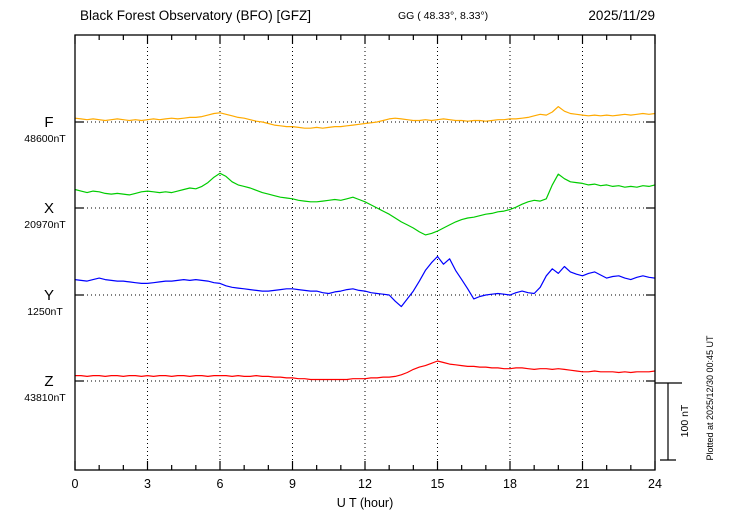 This screenshot has height=520, width=730. I want to click on x-tick-label-21: 21, so click(583, 484).